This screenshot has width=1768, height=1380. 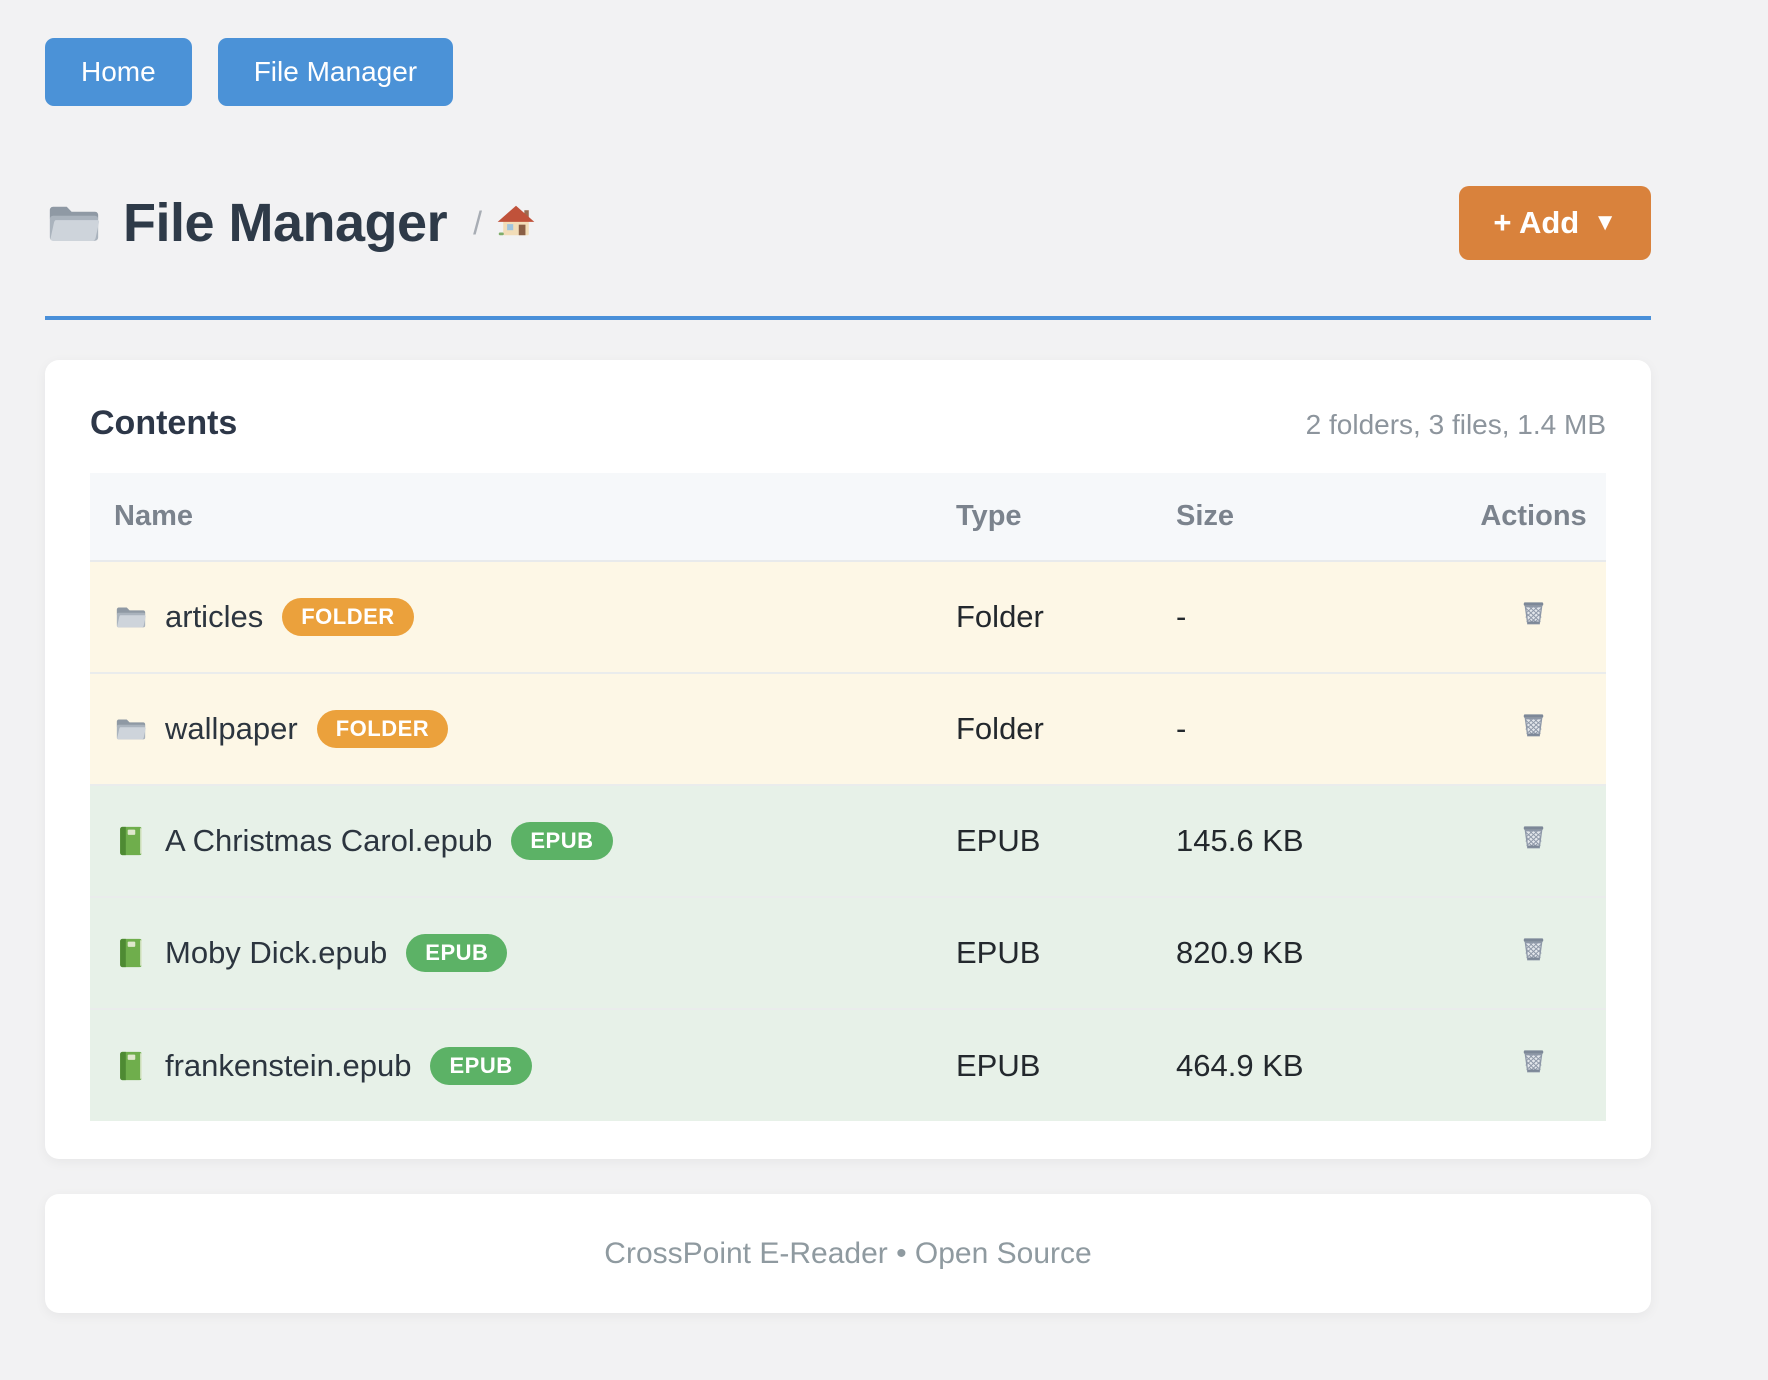 What do you see at coordinates (214, 616) in the screenshot?
I see `file-name: articles` at bounding box center [214, 616].